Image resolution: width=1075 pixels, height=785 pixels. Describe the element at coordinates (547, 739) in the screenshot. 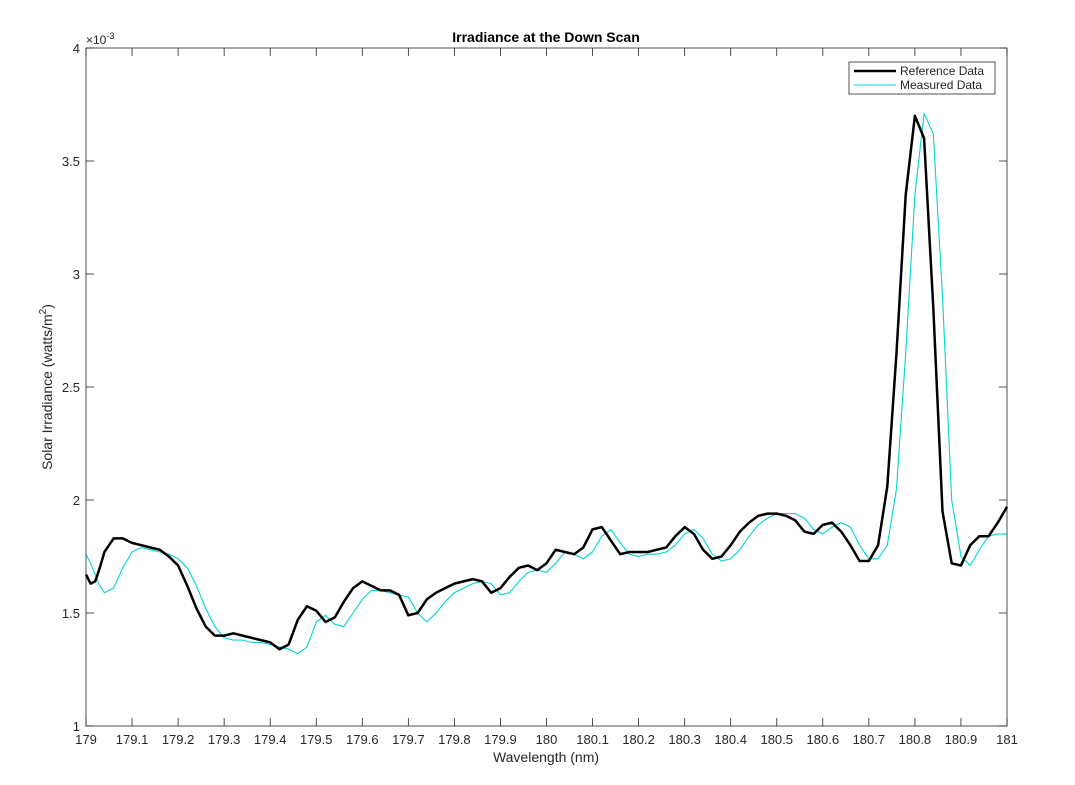

I see `x-tick-label: 180` at that location.